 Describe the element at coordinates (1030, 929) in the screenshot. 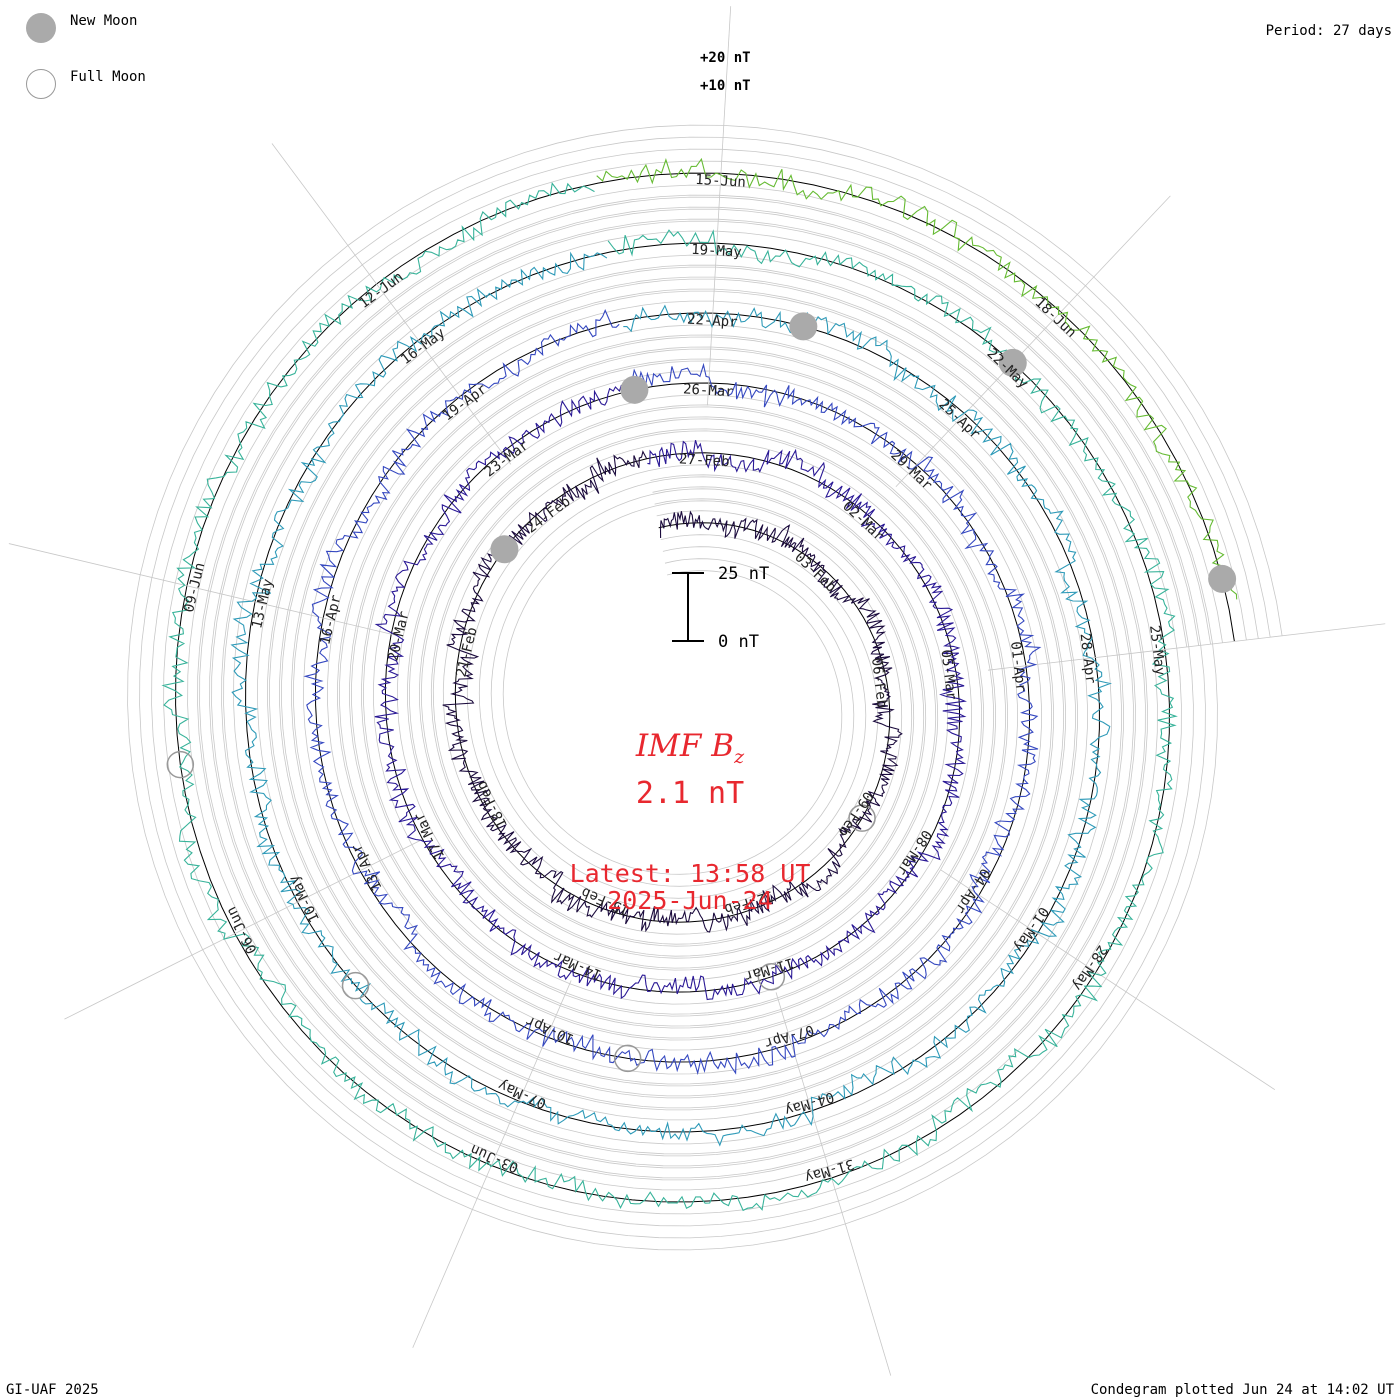

I see `date-tick-label: 01-May` at that location.